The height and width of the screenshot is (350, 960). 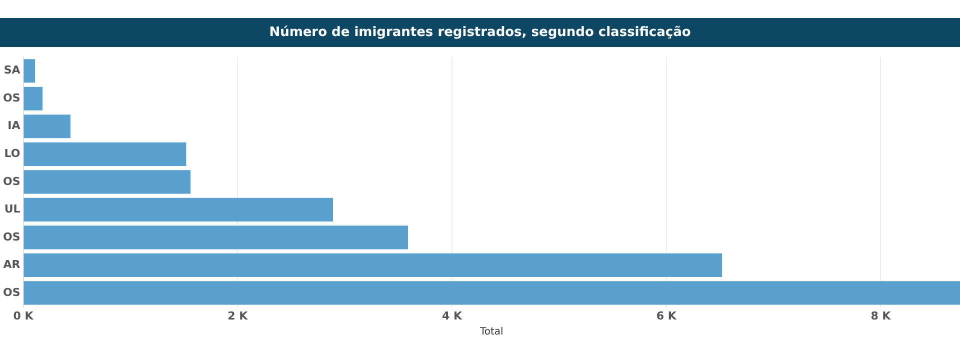 What do you see at coordinates (12, 70) in the screenshot?
I see `y-tick-label: SA` at bounding box center [12, 70].